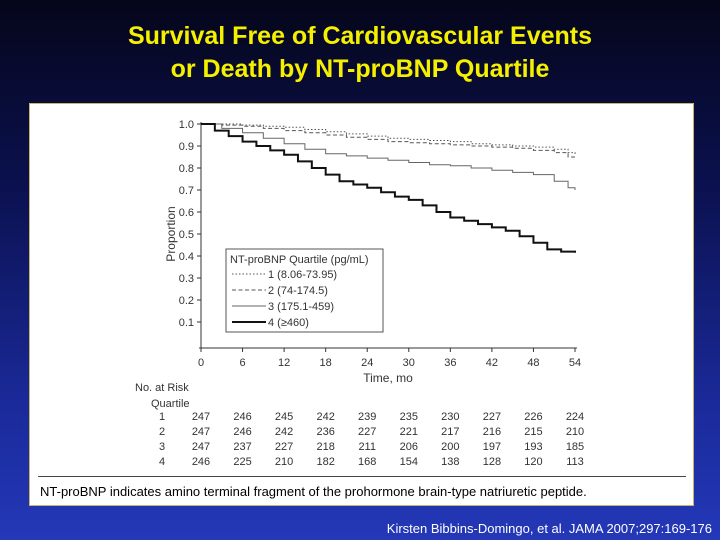 The image size is (720, 540). I want to click on at-risk-count: 211, so click(367, 447).